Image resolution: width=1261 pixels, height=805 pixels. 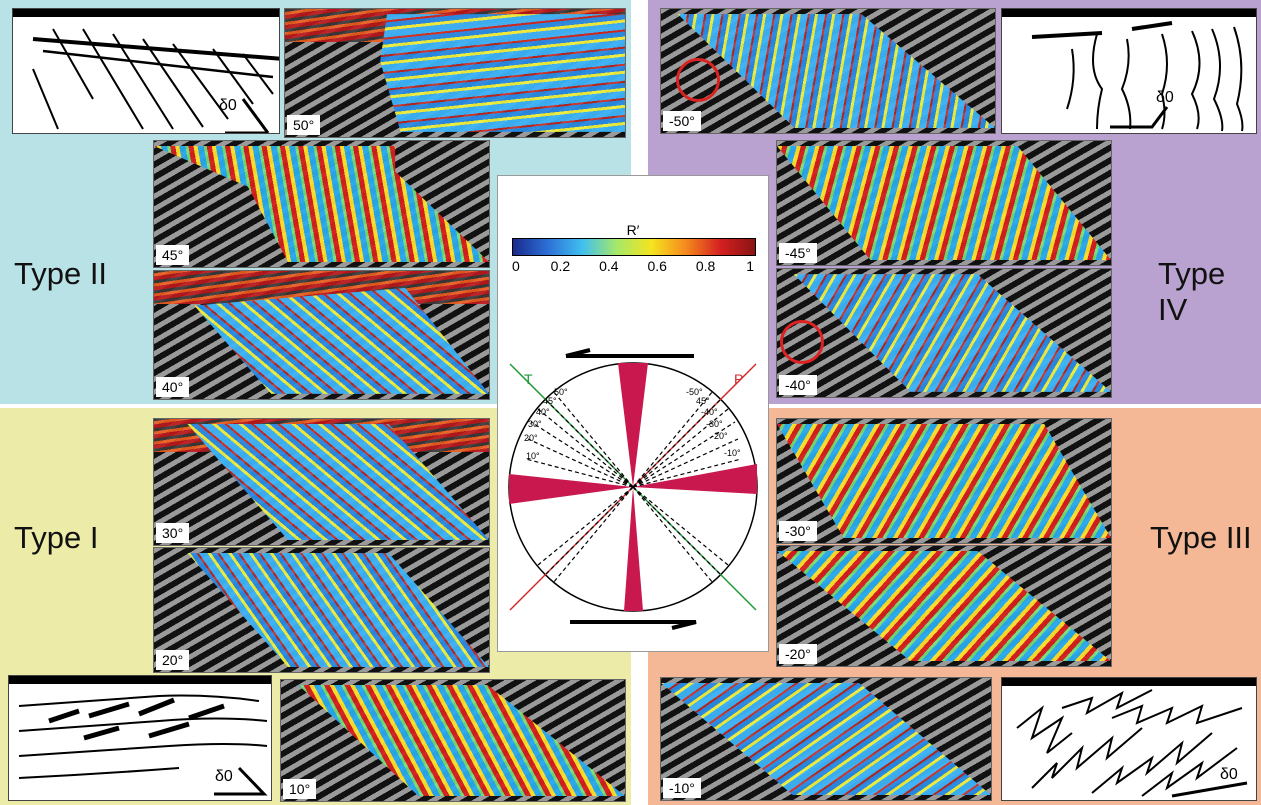 I want to click on t-label: T, so click(x=528, y=379).